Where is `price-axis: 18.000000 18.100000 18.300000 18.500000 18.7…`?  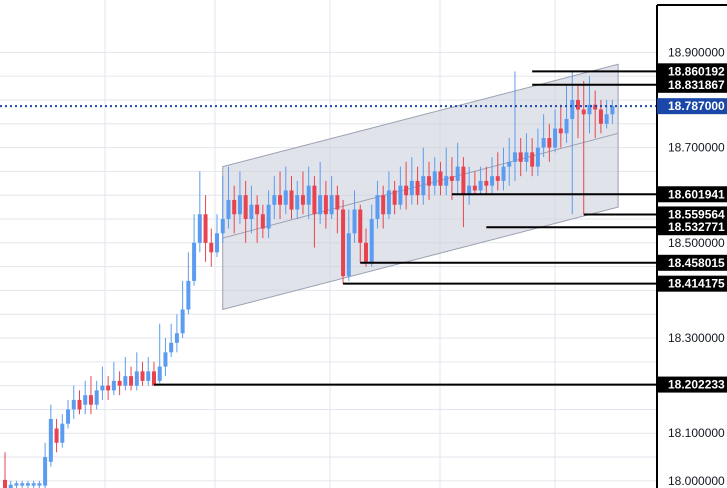
price-axis: 18.000000 18.100000 18.300000 18.500000 18.7… is located at coordinates (691, 244).